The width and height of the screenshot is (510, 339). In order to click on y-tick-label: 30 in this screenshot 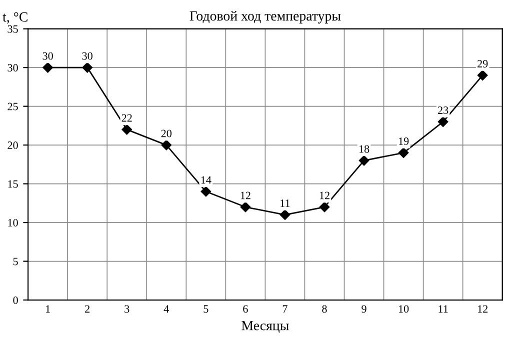, I will do `click(13, 68)`.